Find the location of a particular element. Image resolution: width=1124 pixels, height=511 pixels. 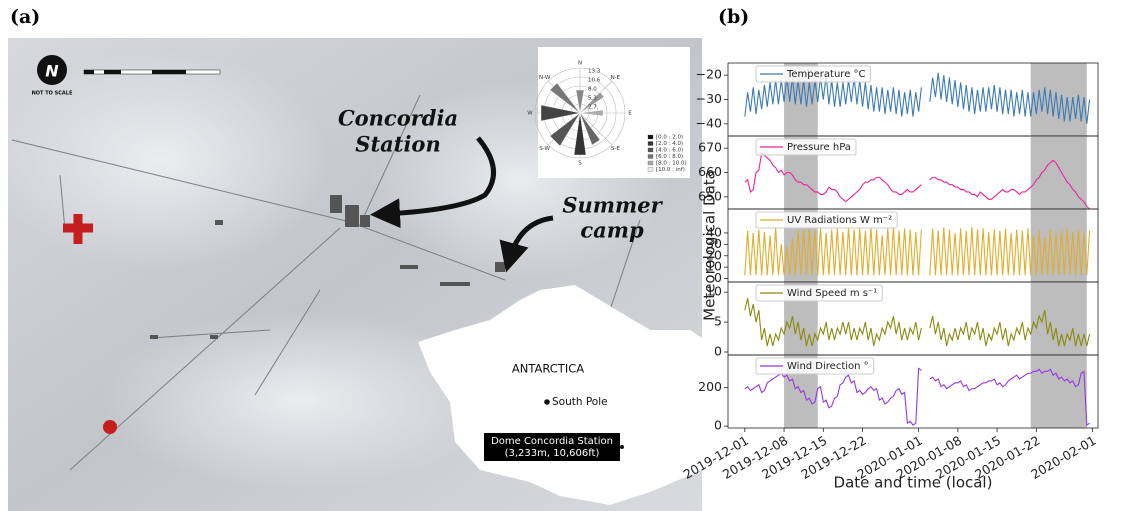

station-box is located at coordinates (552, 447).